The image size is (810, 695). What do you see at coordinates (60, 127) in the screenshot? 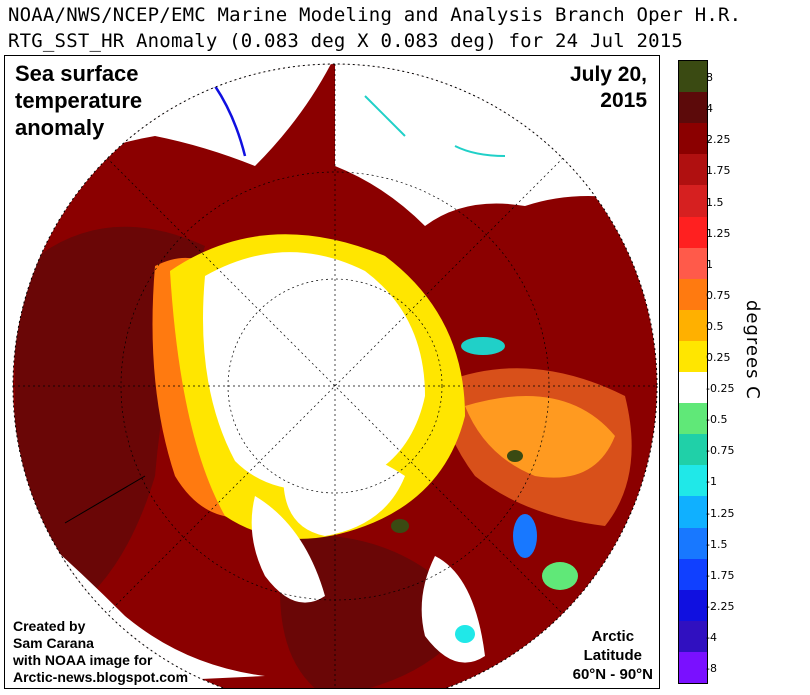
I see `map-title-line-3: anomaly` at bounding box center [60, 127].